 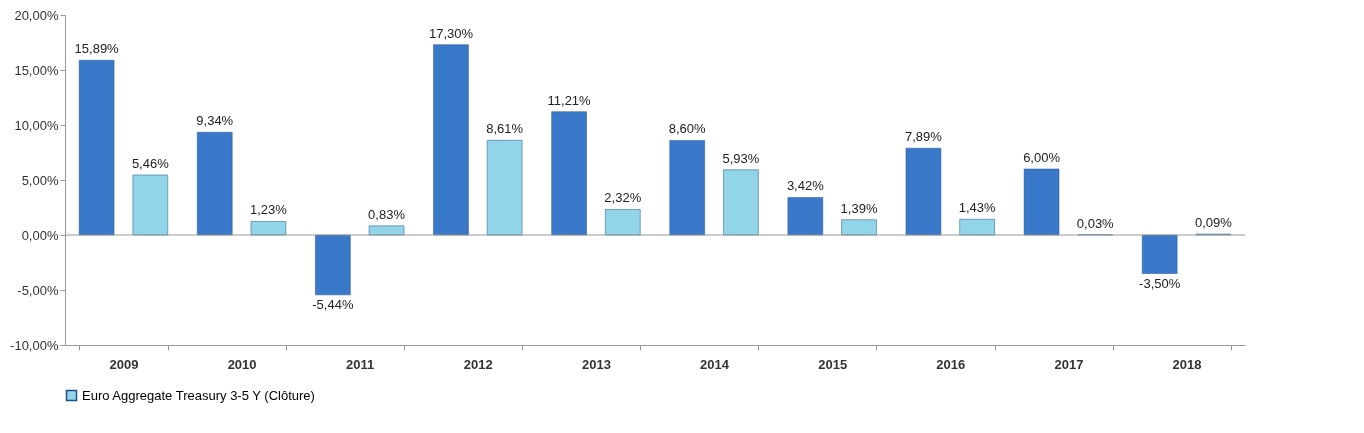 I want to click on data-label: 0,09%, so click(x=1213, y=223).